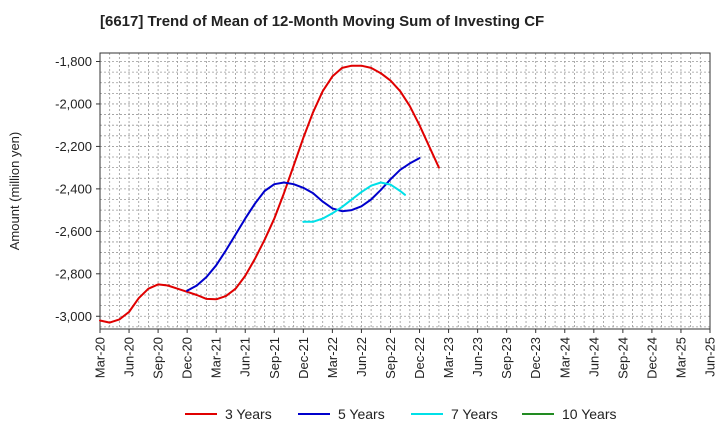 The width and height of the screenshot is (720, 440). What do you see at coordinates (100, 357) in the screenshot?
I see `x-tick-label: Mar-20` at bounding box center [100, 357].